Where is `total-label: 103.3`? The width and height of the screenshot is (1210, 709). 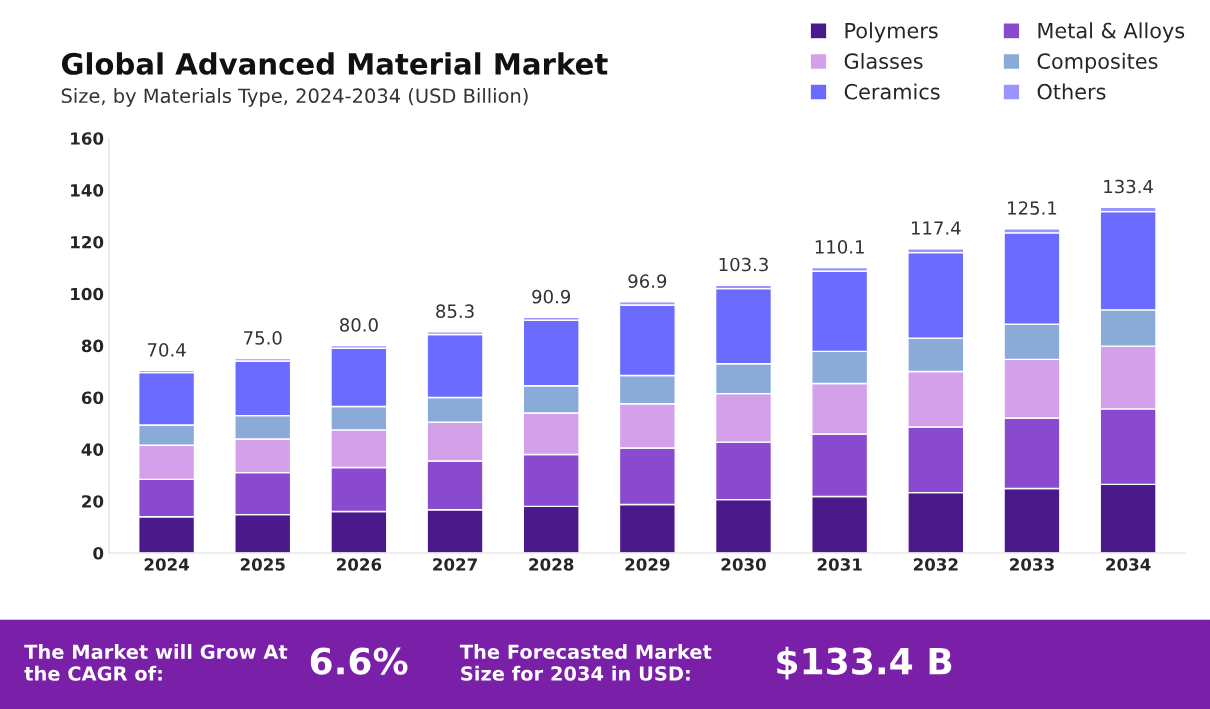
total-label: 103.3 is located at coordinates (743, 264).